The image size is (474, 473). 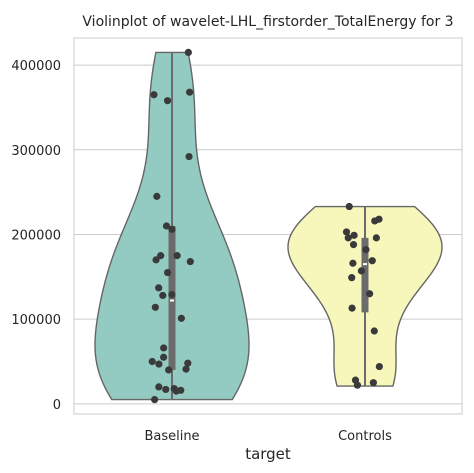 What do you see at coordinates (36, 151) in the screenshot?
I see `y-tick-label: 300000` at bounding box center [36, 151].